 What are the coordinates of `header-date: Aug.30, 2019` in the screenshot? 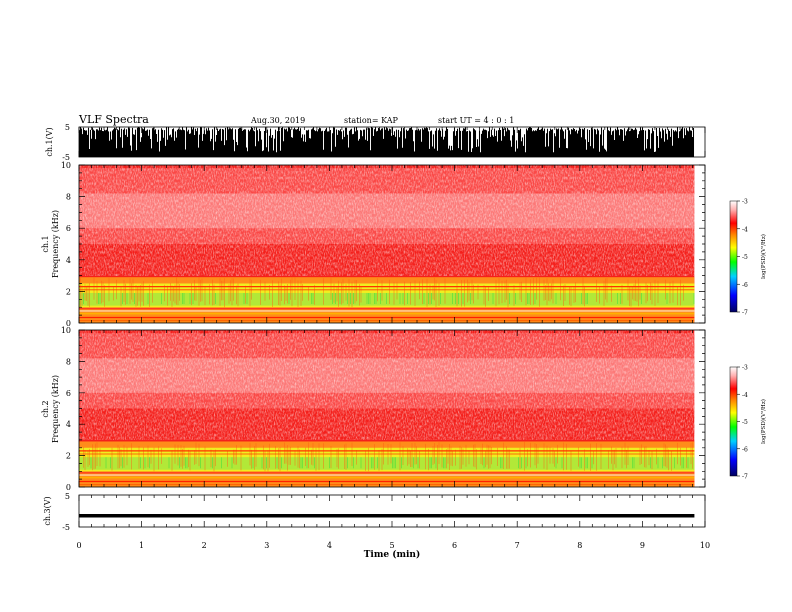 It's located at (277, 120).